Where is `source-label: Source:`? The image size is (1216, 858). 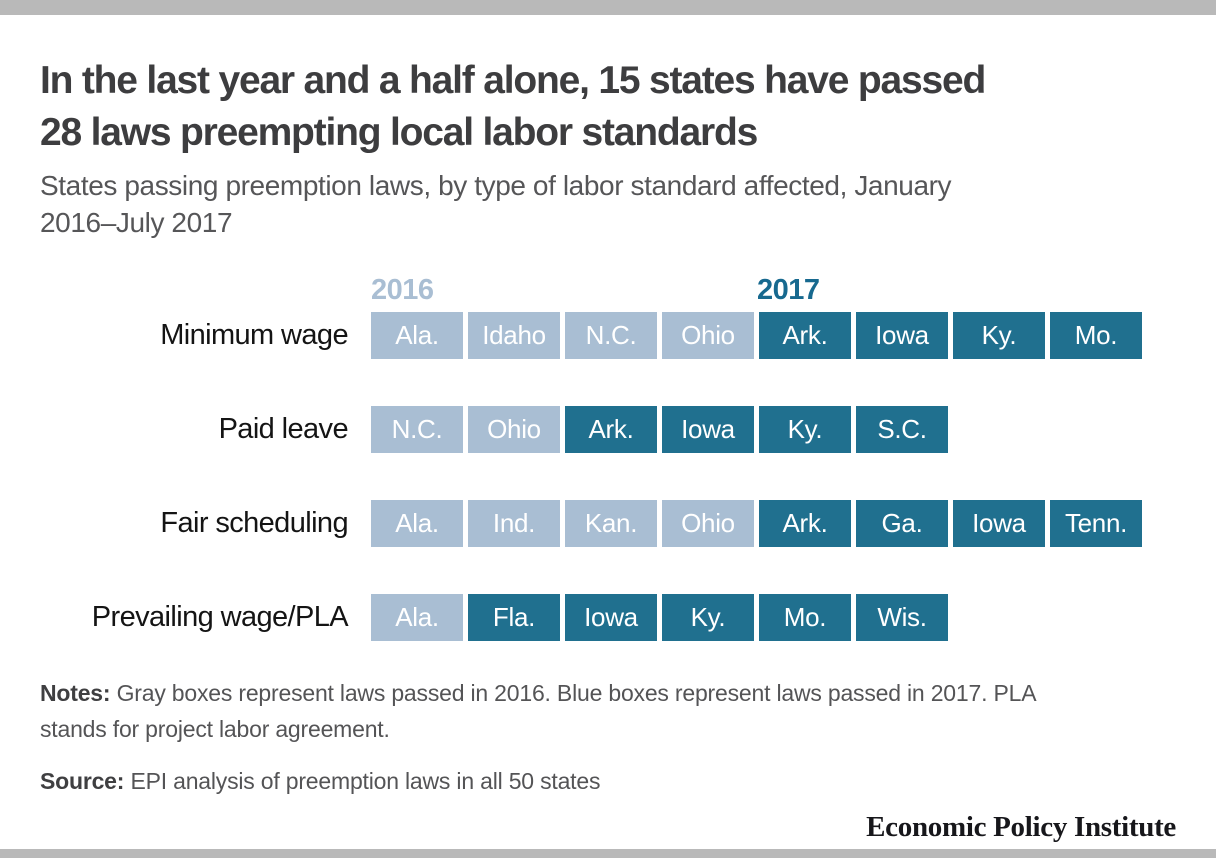
source-label: Source: is located at coordinates (82, 781).